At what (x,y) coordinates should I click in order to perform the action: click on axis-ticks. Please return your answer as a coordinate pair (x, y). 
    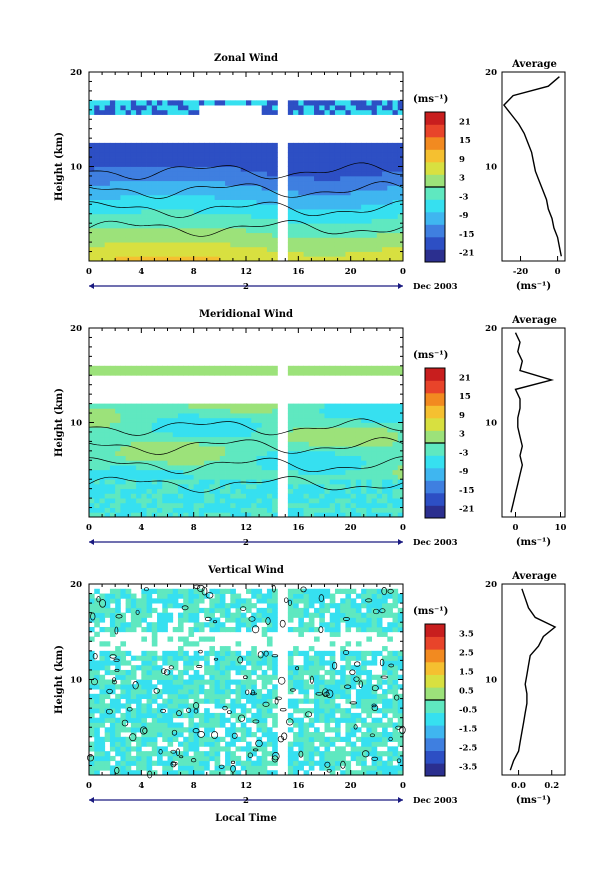
    Looking at the image, I should click on (246, 422).